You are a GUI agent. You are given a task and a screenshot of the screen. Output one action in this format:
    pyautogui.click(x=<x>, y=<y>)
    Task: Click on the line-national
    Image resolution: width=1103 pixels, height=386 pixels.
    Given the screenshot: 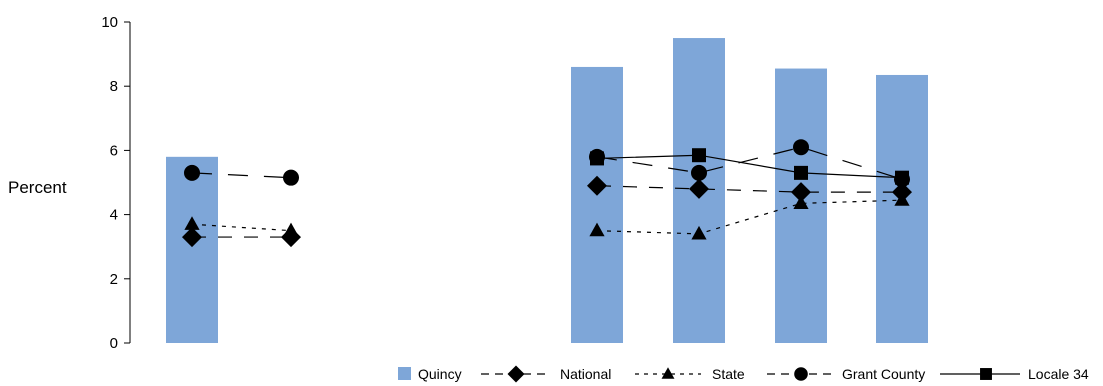 What is the action you would take?
    pyautogui.click(x=749, y=189)
    